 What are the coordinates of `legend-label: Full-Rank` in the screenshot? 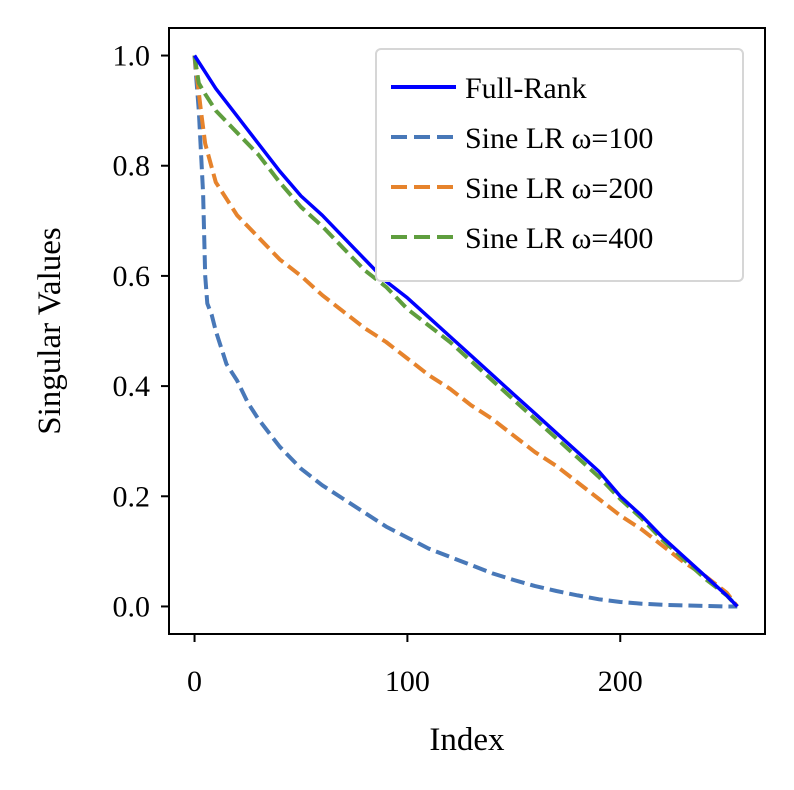 It's located at (526, 88).